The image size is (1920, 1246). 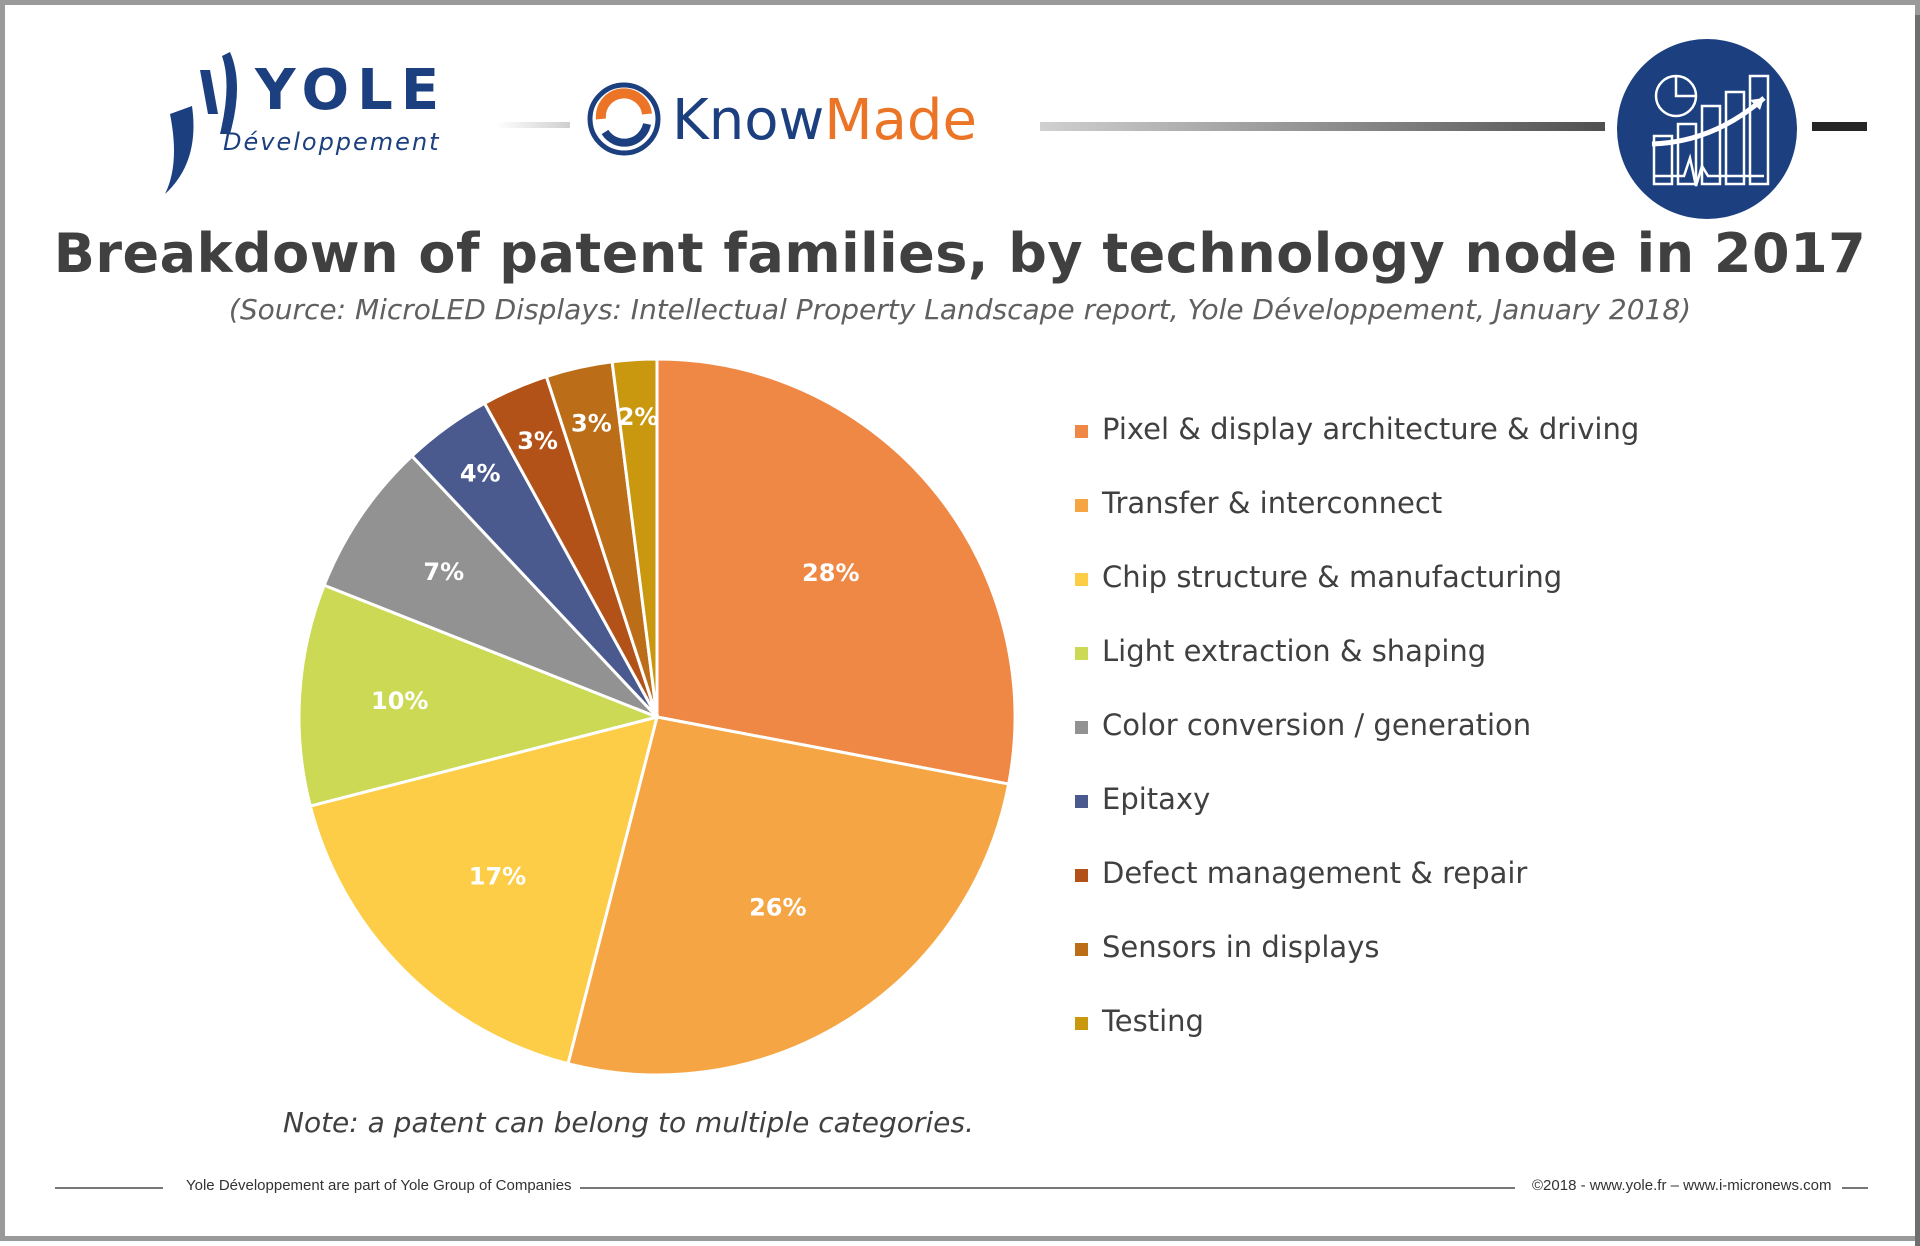 I want to click on legend-item-7: Defect management & repair, so click(x=1425, y=893).